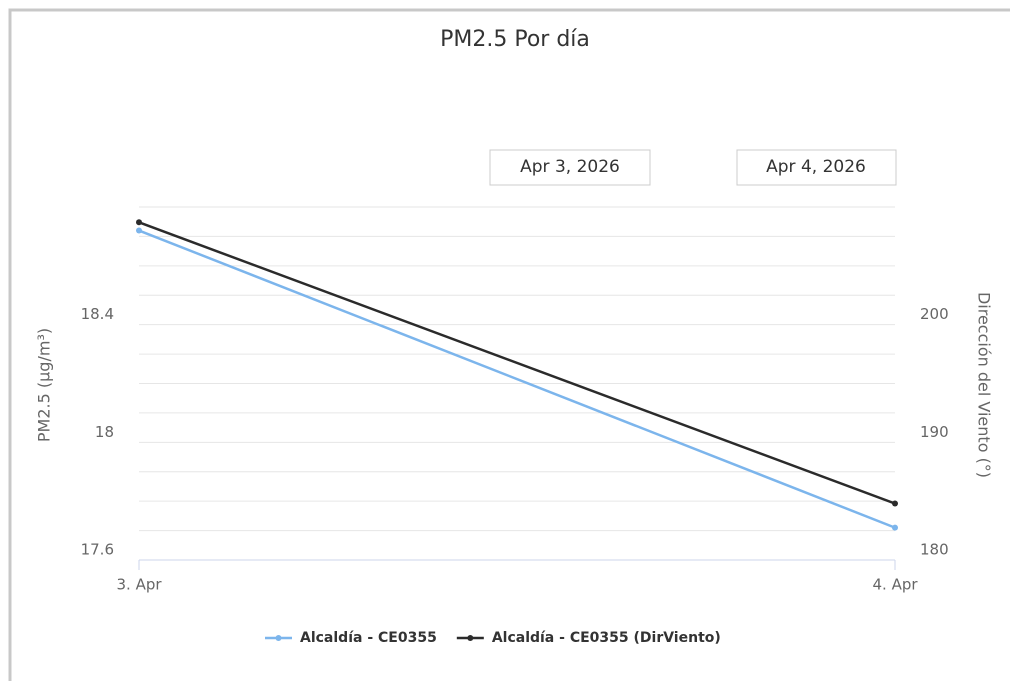 The width and height of the screenshot is (1010, 681). Describe the element at coordinates (606, 638) in the screenshot. I see `legend-label: Alcaldía - CE0355 (DirViento)` at that location.